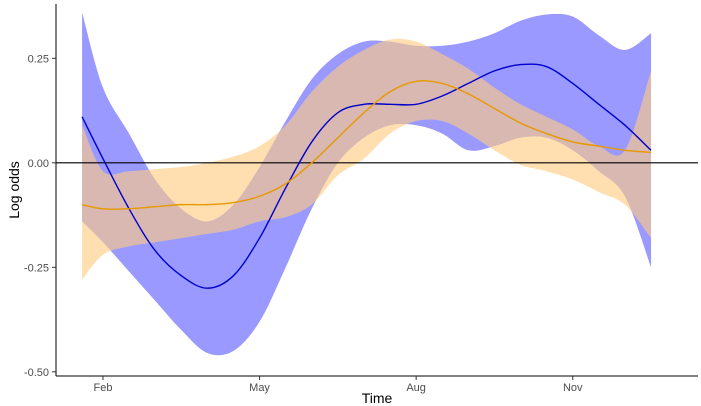 This screenshot has height=406, width=701. Describe the element at coordinates (573, 388) in the screenshot. I see `x-tick-label: Nov` at that location.